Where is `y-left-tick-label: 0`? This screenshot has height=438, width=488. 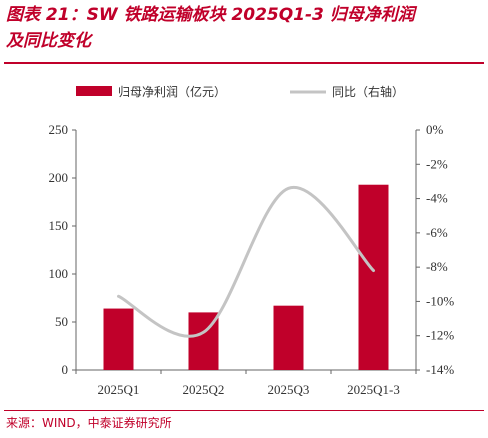
y-left-tick-label: 0 is located at coordinates (65, 369).